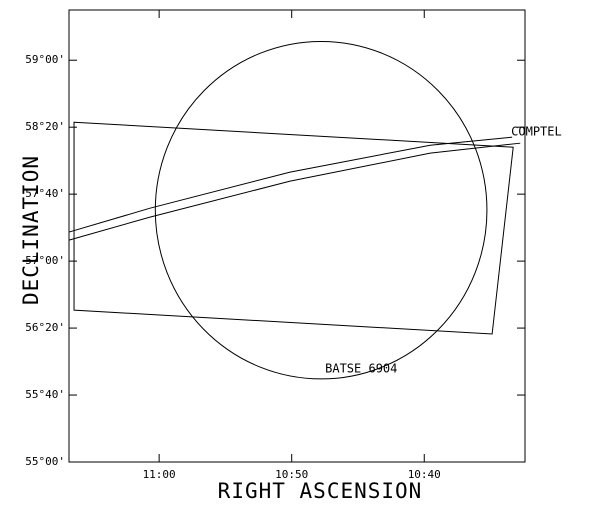 The width and height of the screenshot is (599, 511). I want to click on y-axis-label: DECLINATION, so click(31, 230).